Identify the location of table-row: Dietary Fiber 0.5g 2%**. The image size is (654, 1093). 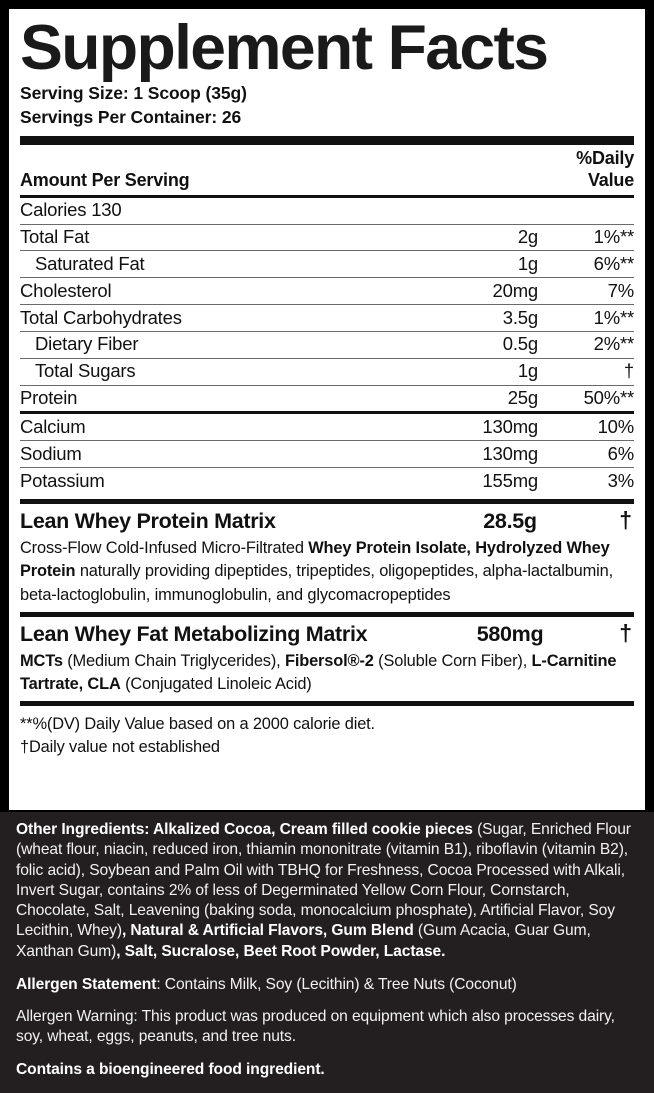
(327, 344).